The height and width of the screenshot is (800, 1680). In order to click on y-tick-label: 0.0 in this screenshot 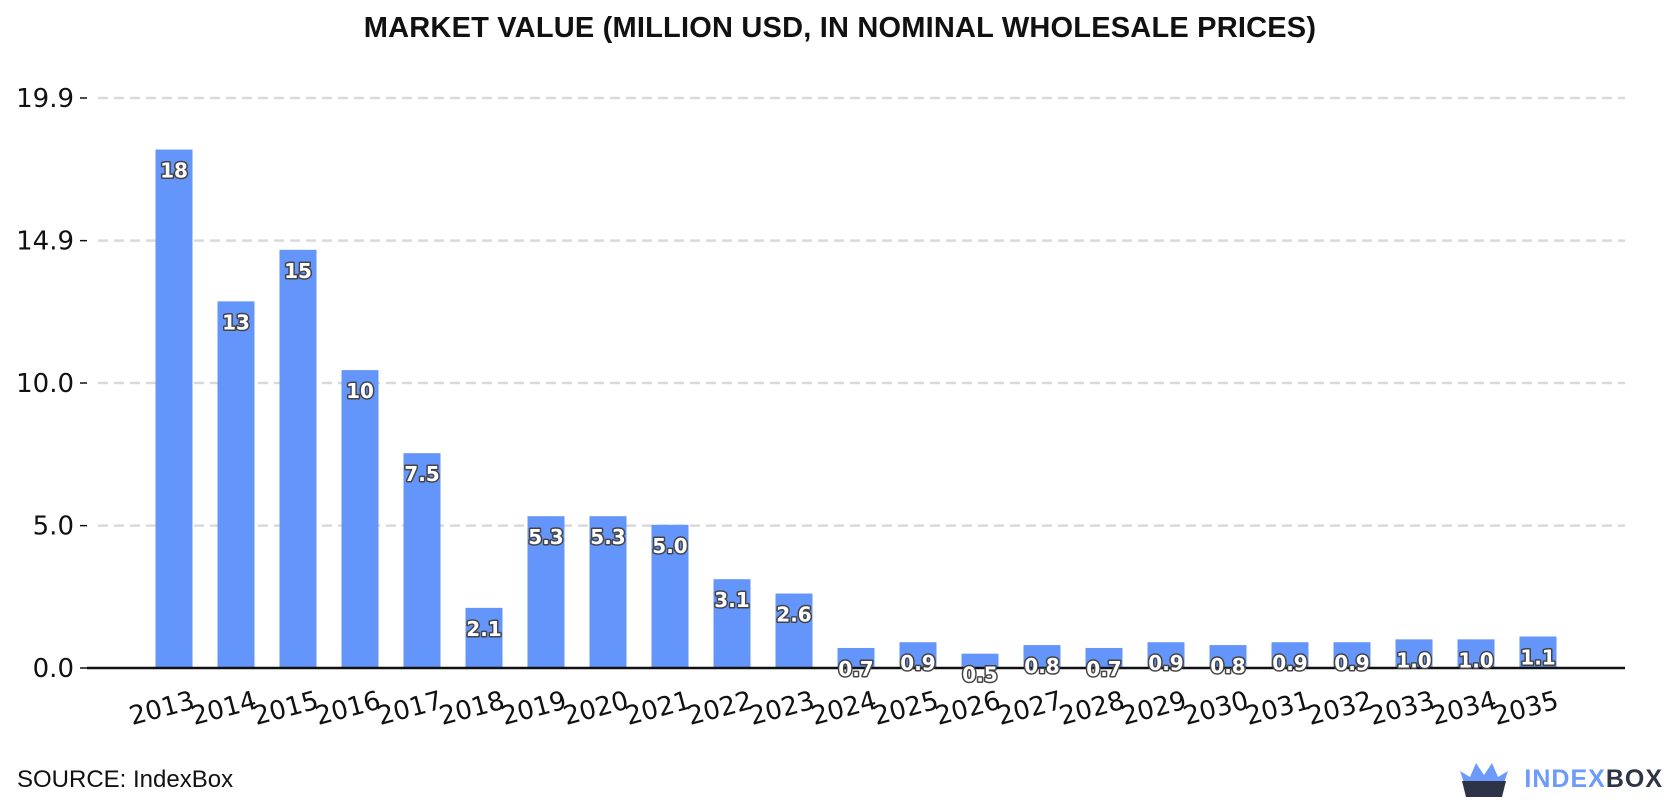, I will do `click(53, 669)`.